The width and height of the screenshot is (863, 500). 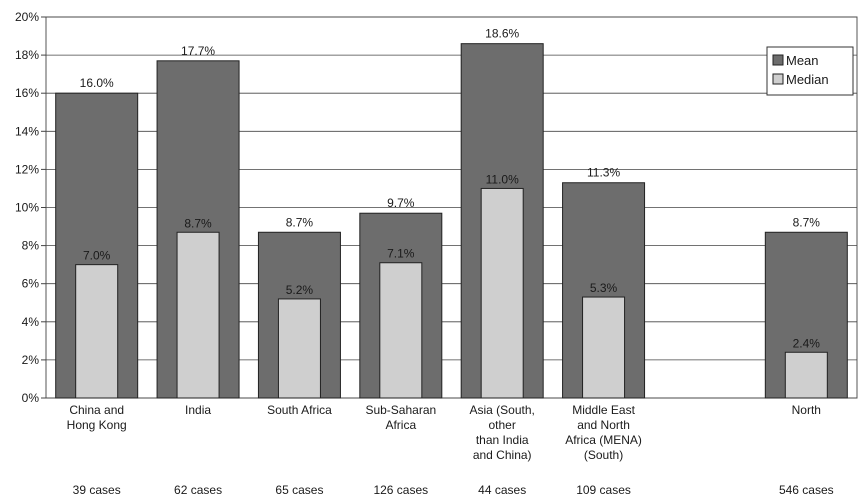 I want to click on x-category-label-line: Middle East, so click(x=603, y=410).